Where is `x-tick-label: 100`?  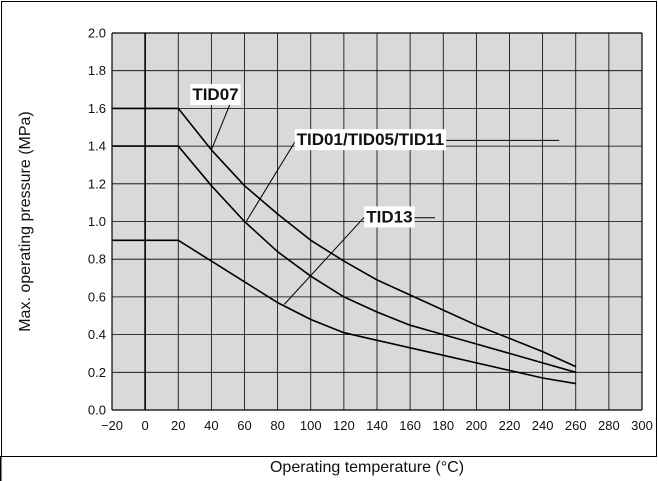 x-tick-label: 100 is located at coordinates (311, 425).